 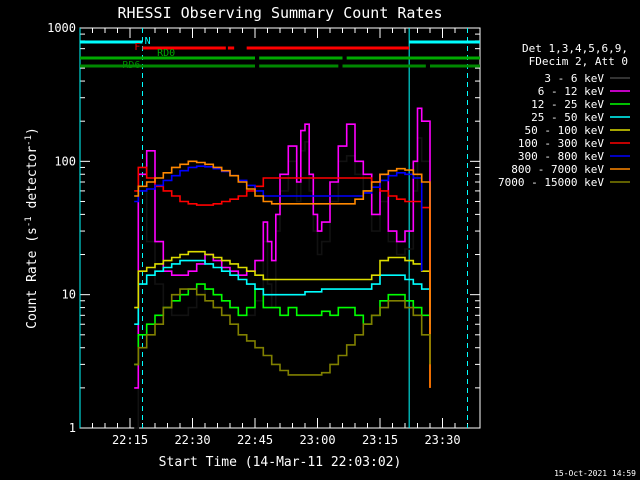 I want to click on x-tick-label: 22:45, so click(x=255, y=440).